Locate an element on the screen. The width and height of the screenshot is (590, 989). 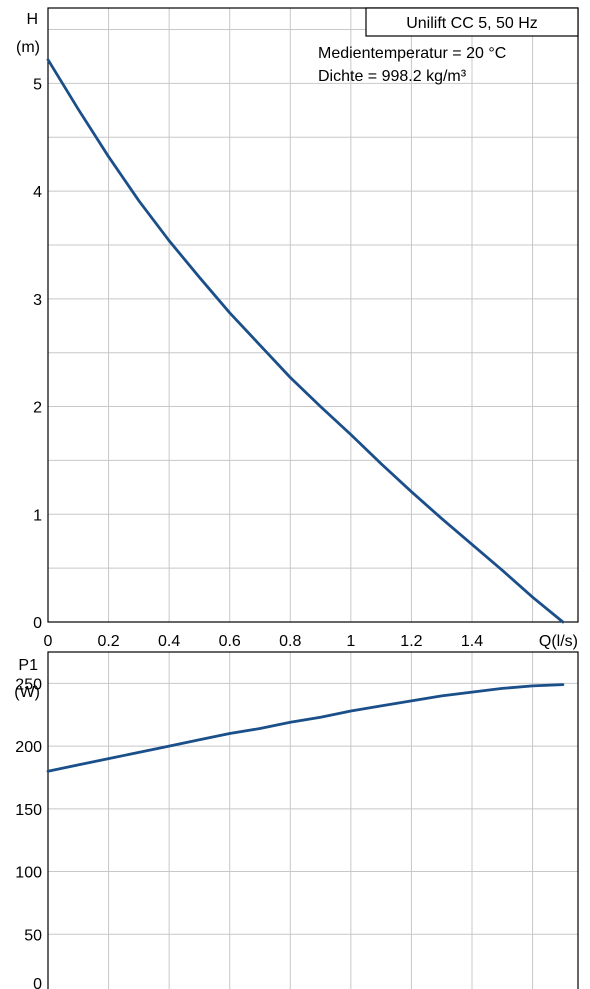
head-y-tick-label: 0 is located at coordinates (37, 623).